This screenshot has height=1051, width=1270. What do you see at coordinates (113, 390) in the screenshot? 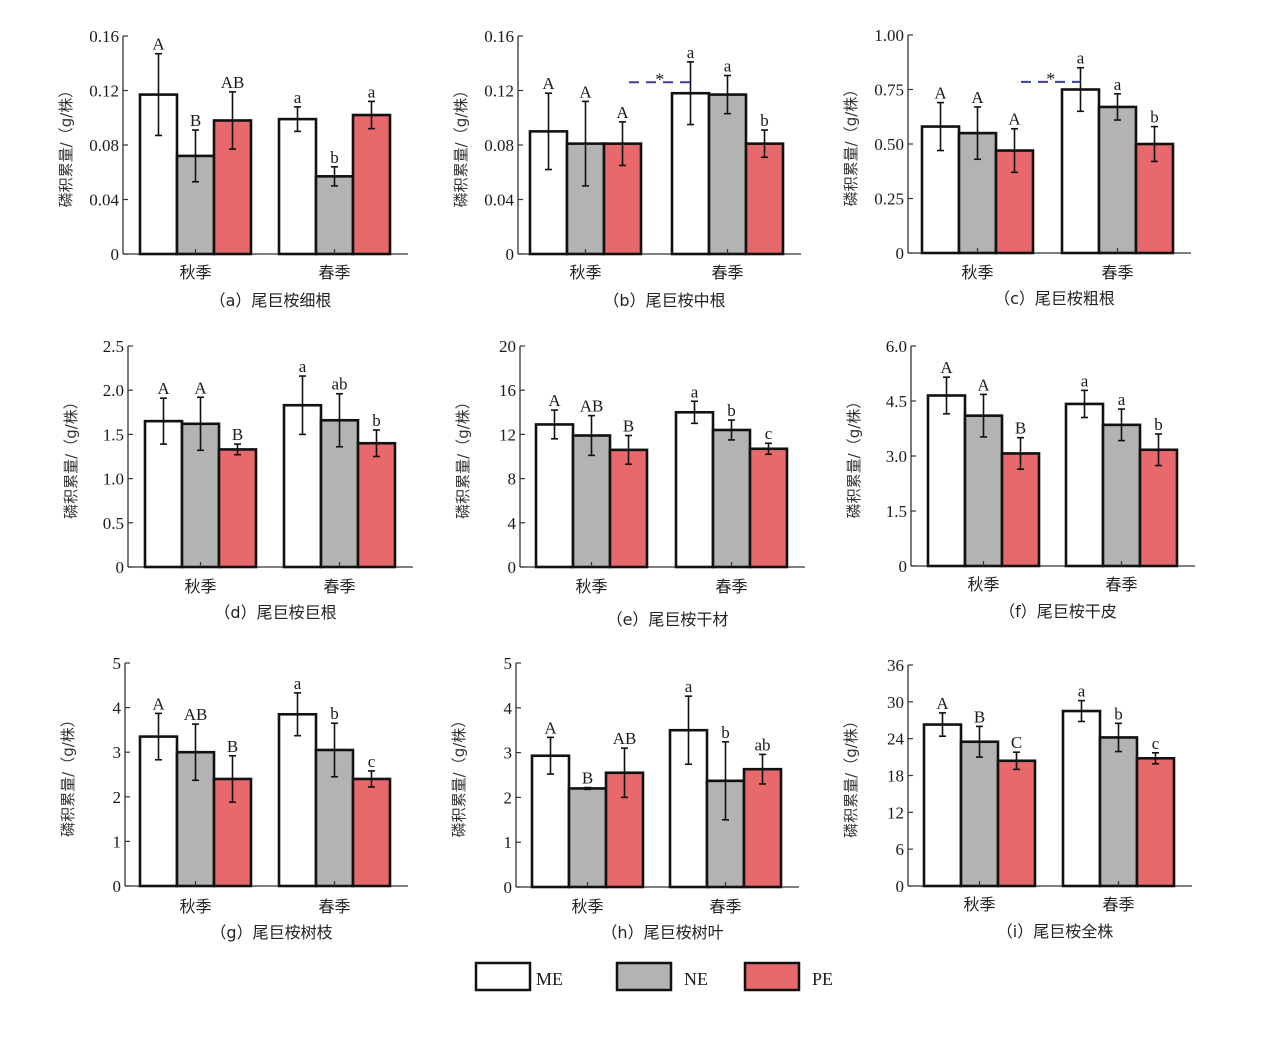
I see `y-tick-label: 2.0` at bounding box center [113, 390].